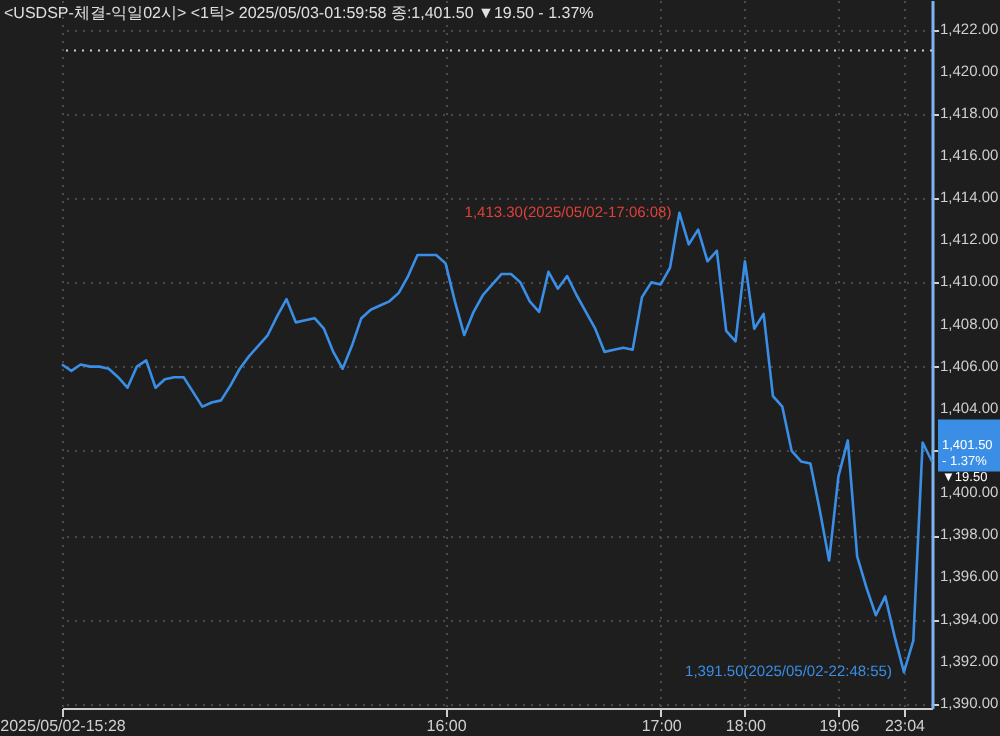 The width and height of the screenshot is (1000, 736). I want to click on x-tick-label: 17:00, so click(662, 726).